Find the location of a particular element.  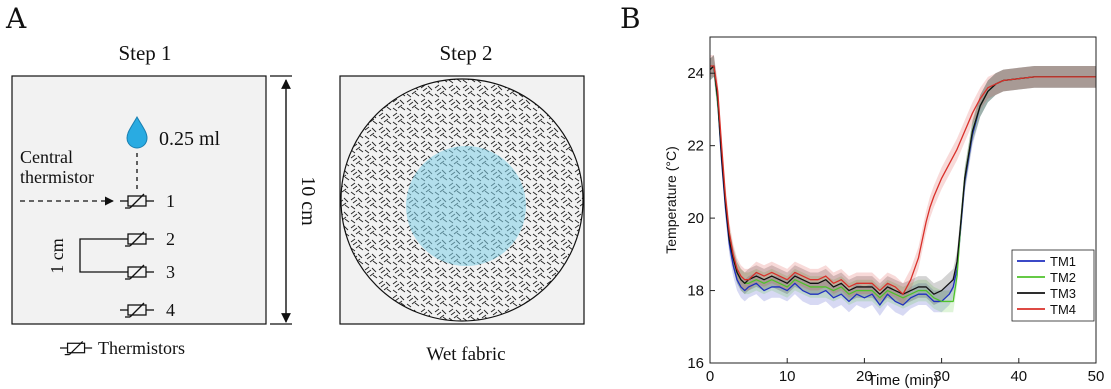

legend-label-tm2: TM2 is located at coordinates (1063, 277).